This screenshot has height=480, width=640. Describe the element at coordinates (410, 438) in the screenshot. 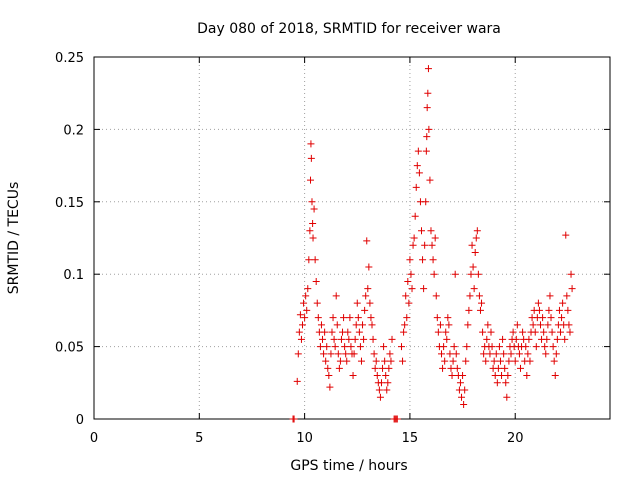

I see `x-tick-label: 15` at that location.